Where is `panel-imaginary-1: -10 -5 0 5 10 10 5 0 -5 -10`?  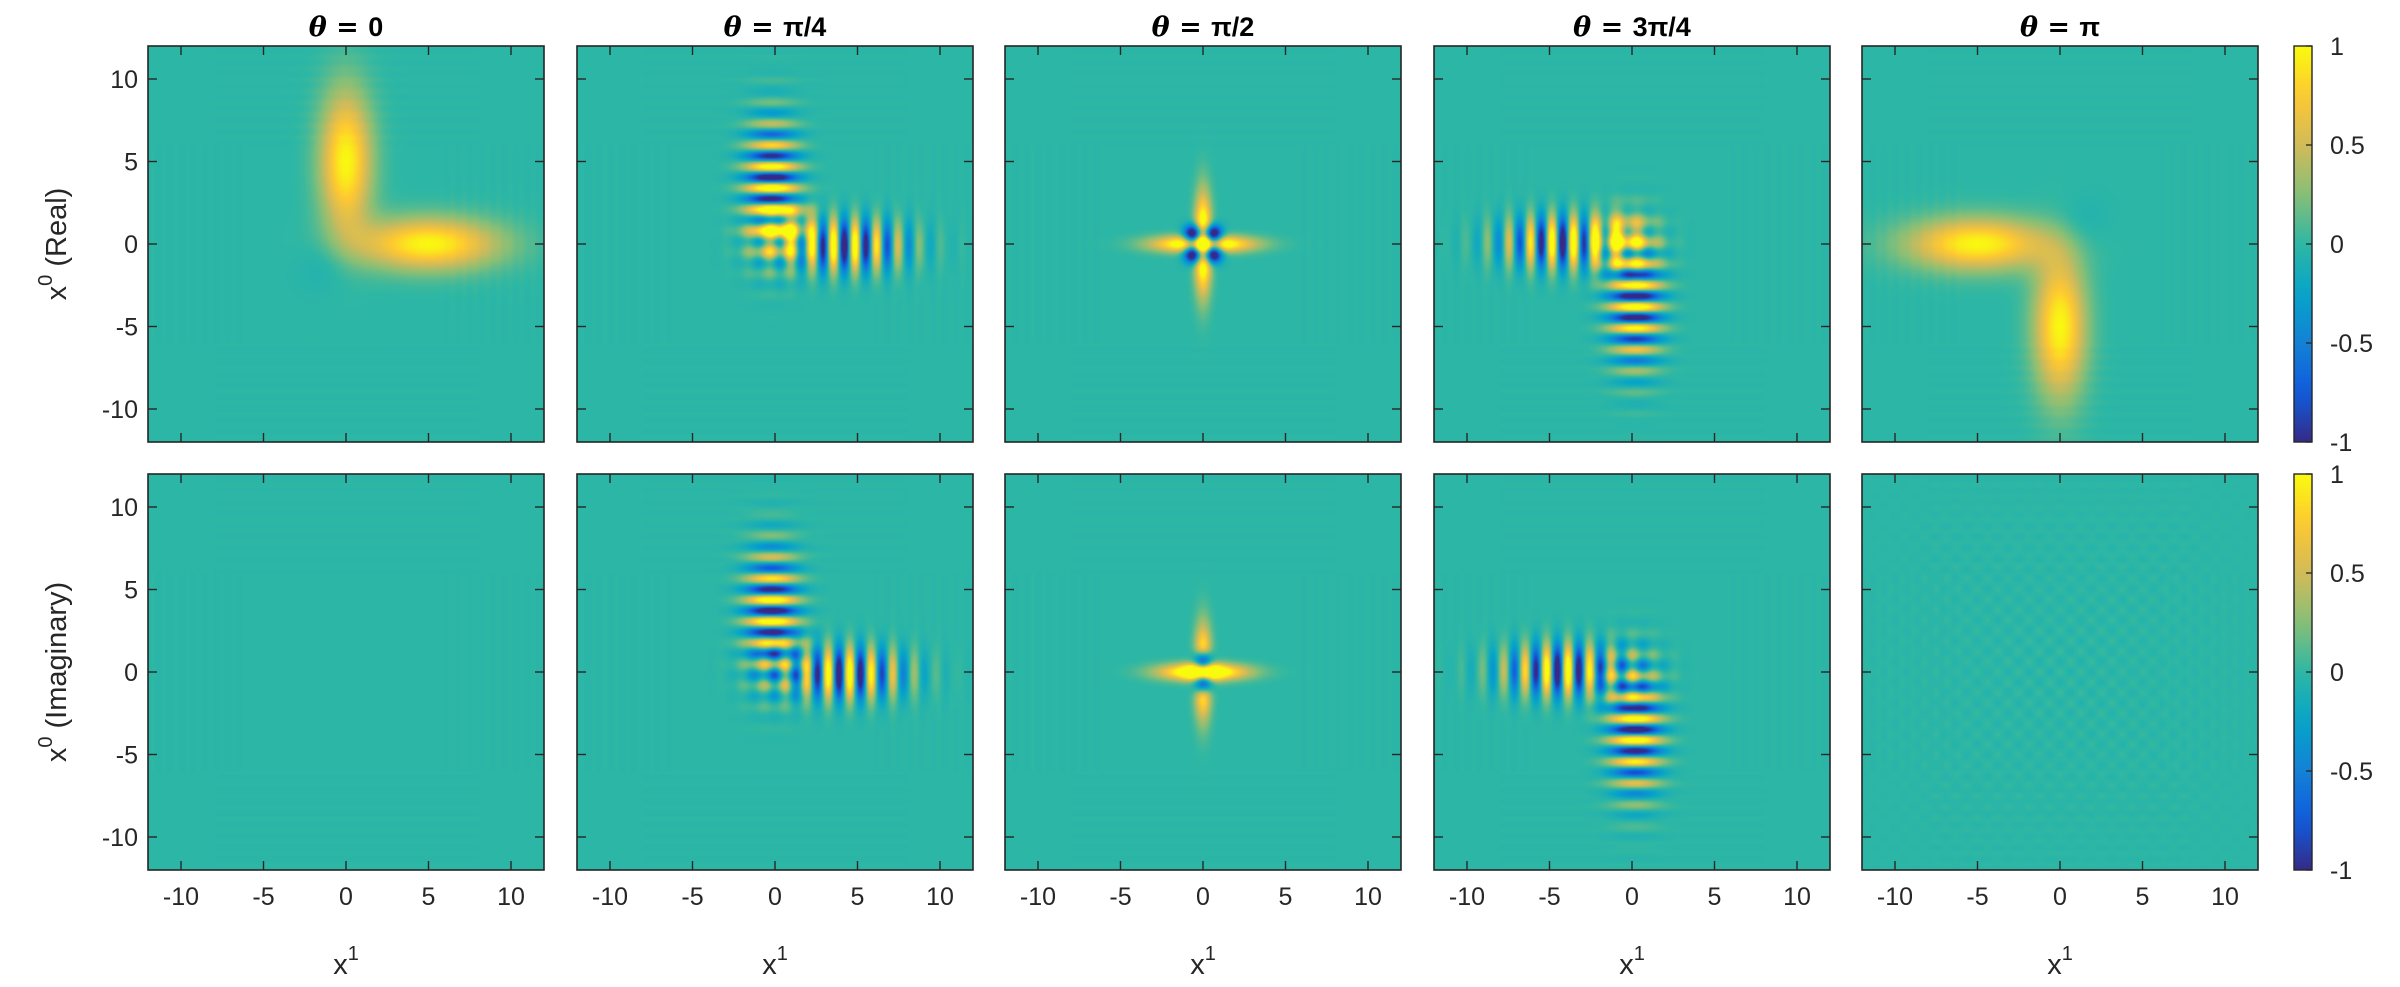 panel-imaginary-1: -10 -5 0 5 10 10 5 0 -5 -10 is located at coordinates (323, 692).